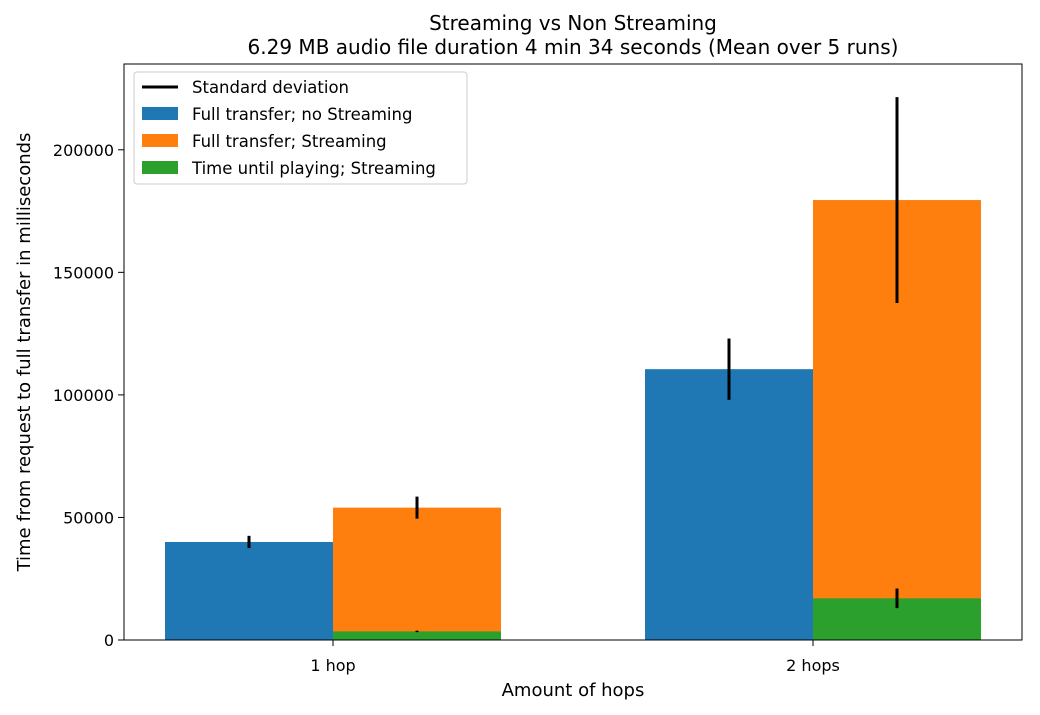 The height and width of the screenshot is (715, 1040). I want to click on x-axis: 1 hop 2 hops, so click(575, 657).